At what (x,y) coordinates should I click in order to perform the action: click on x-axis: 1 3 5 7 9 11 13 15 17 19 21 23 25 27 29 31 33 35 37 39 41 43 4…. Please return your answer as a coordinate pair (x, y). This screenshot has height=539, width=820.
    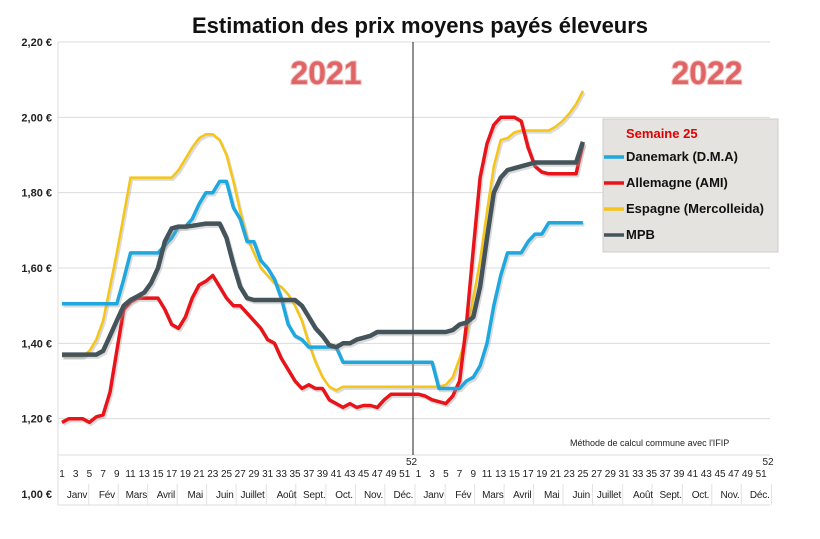
    Looking at the image, I should click on (416, 479).